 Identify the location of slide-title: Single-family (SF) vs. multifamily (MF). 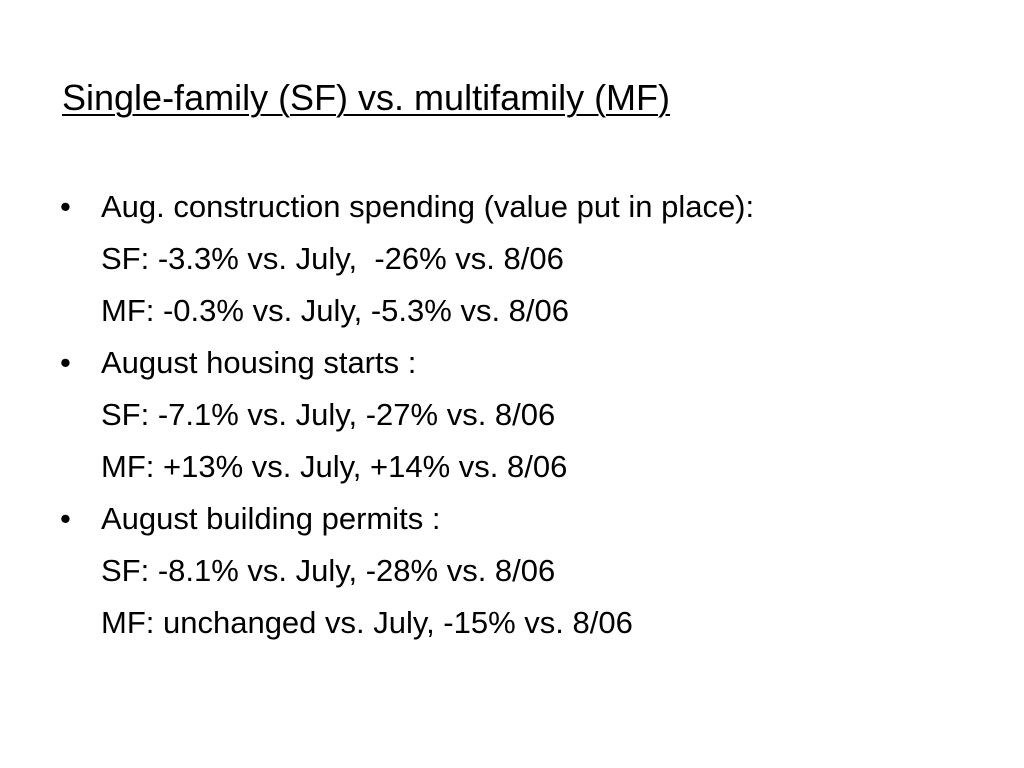
(366, 97).